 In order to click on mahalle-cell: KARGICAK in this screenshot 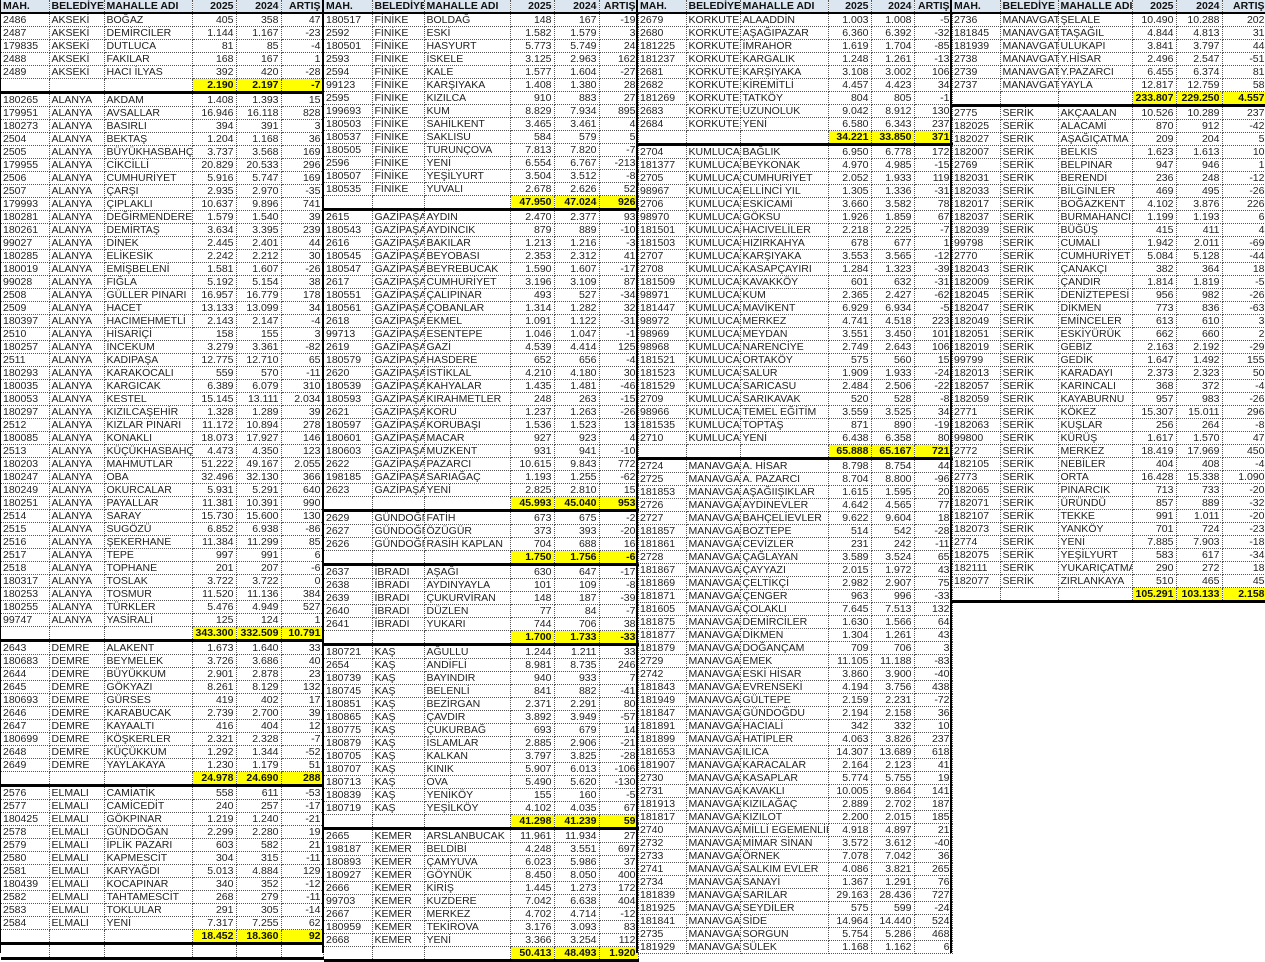, I will do `click(148, 386)`.